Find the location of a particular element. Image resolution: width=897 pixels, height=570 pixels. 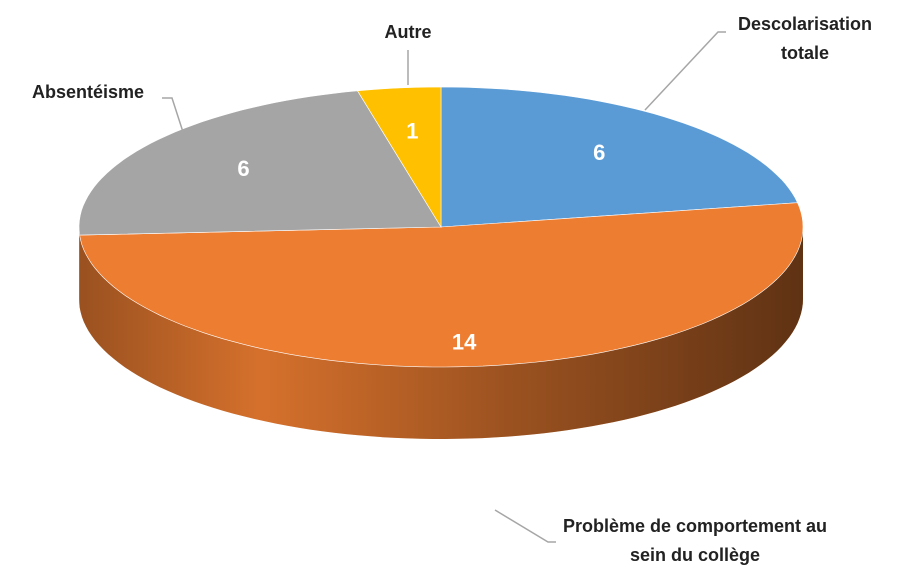

value-label: 1 is located at coordinates (412, 130).